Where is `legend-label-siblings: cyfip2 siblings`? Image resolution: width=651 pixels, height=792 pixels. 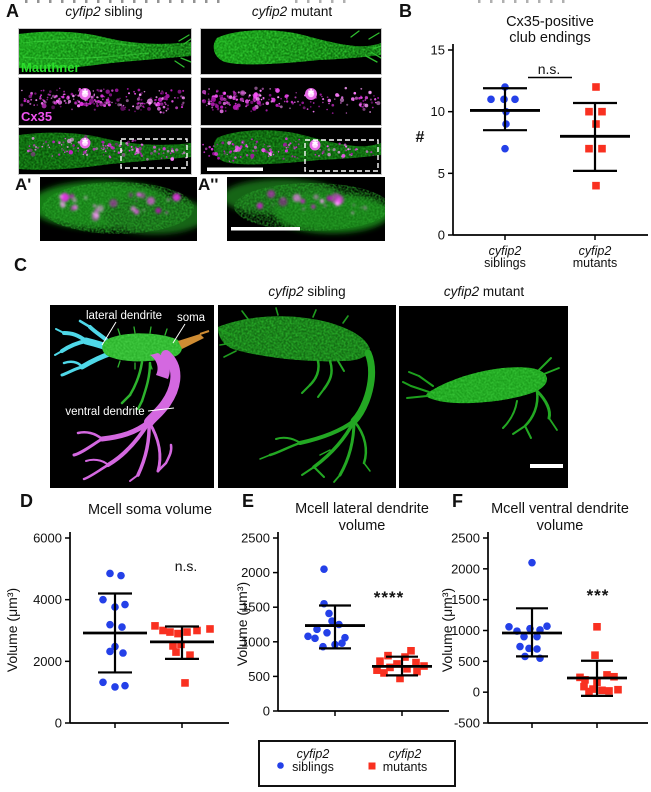
legend-label-siblings: cyfip2 siblings is located at coordinates (313, 760).